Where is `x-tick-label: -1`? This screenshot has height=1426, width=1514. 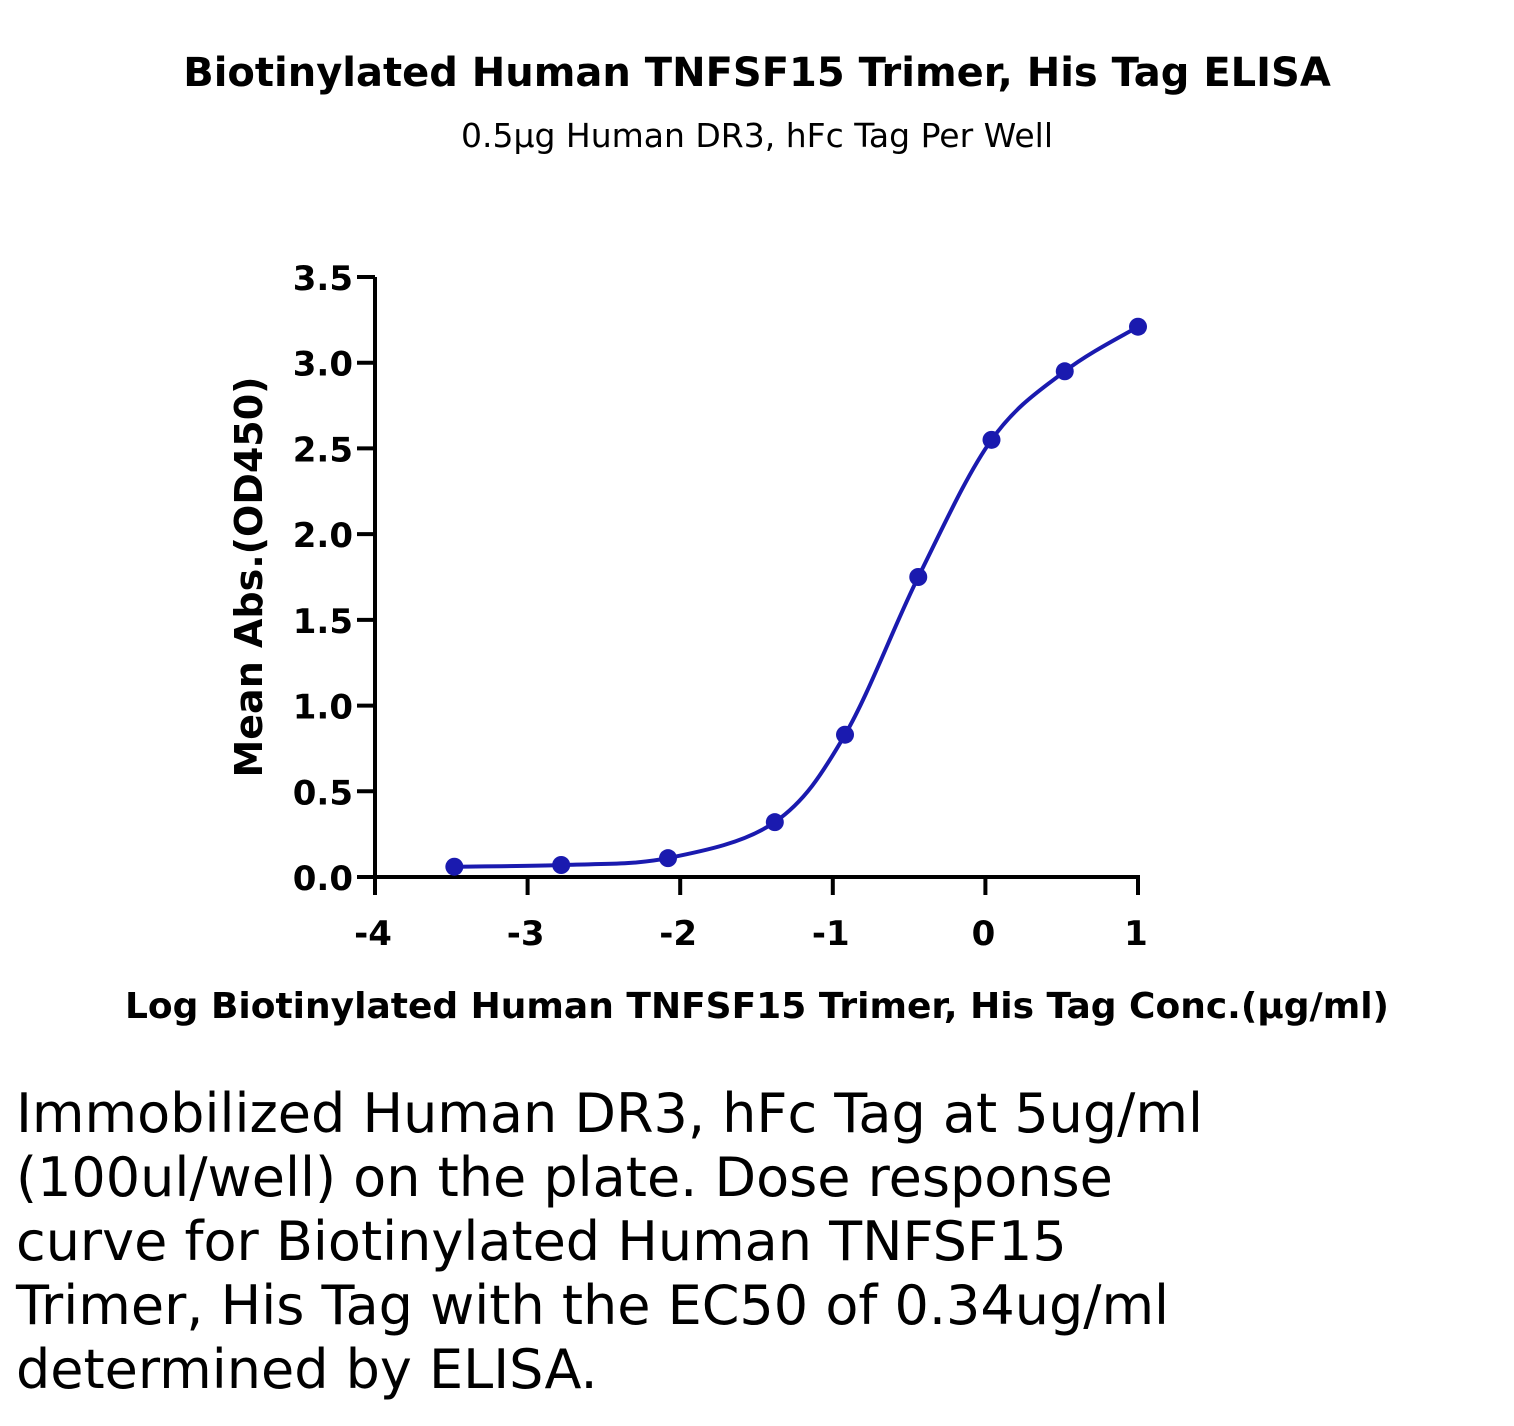
x-tick-label: -1 is located at coordinates (831, 934).